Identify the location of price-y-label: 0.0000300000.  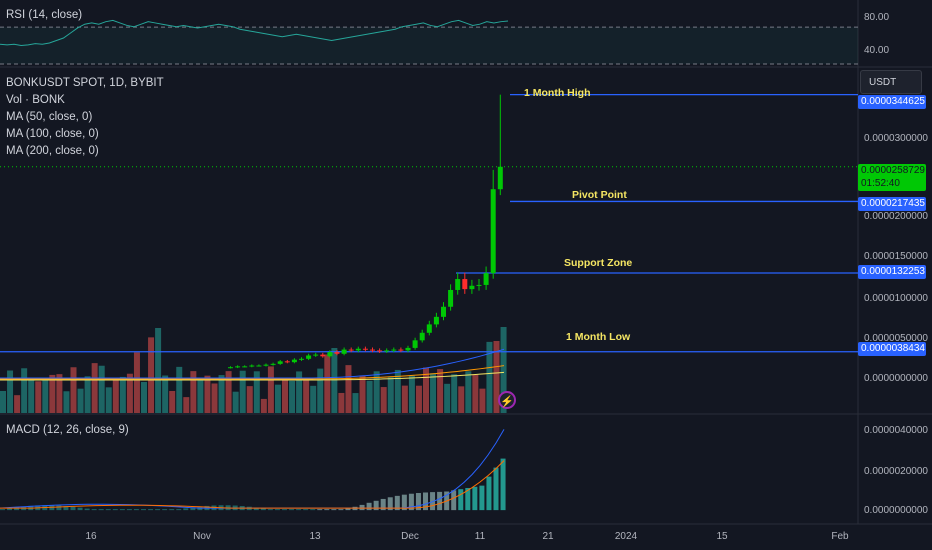
(896, 138).